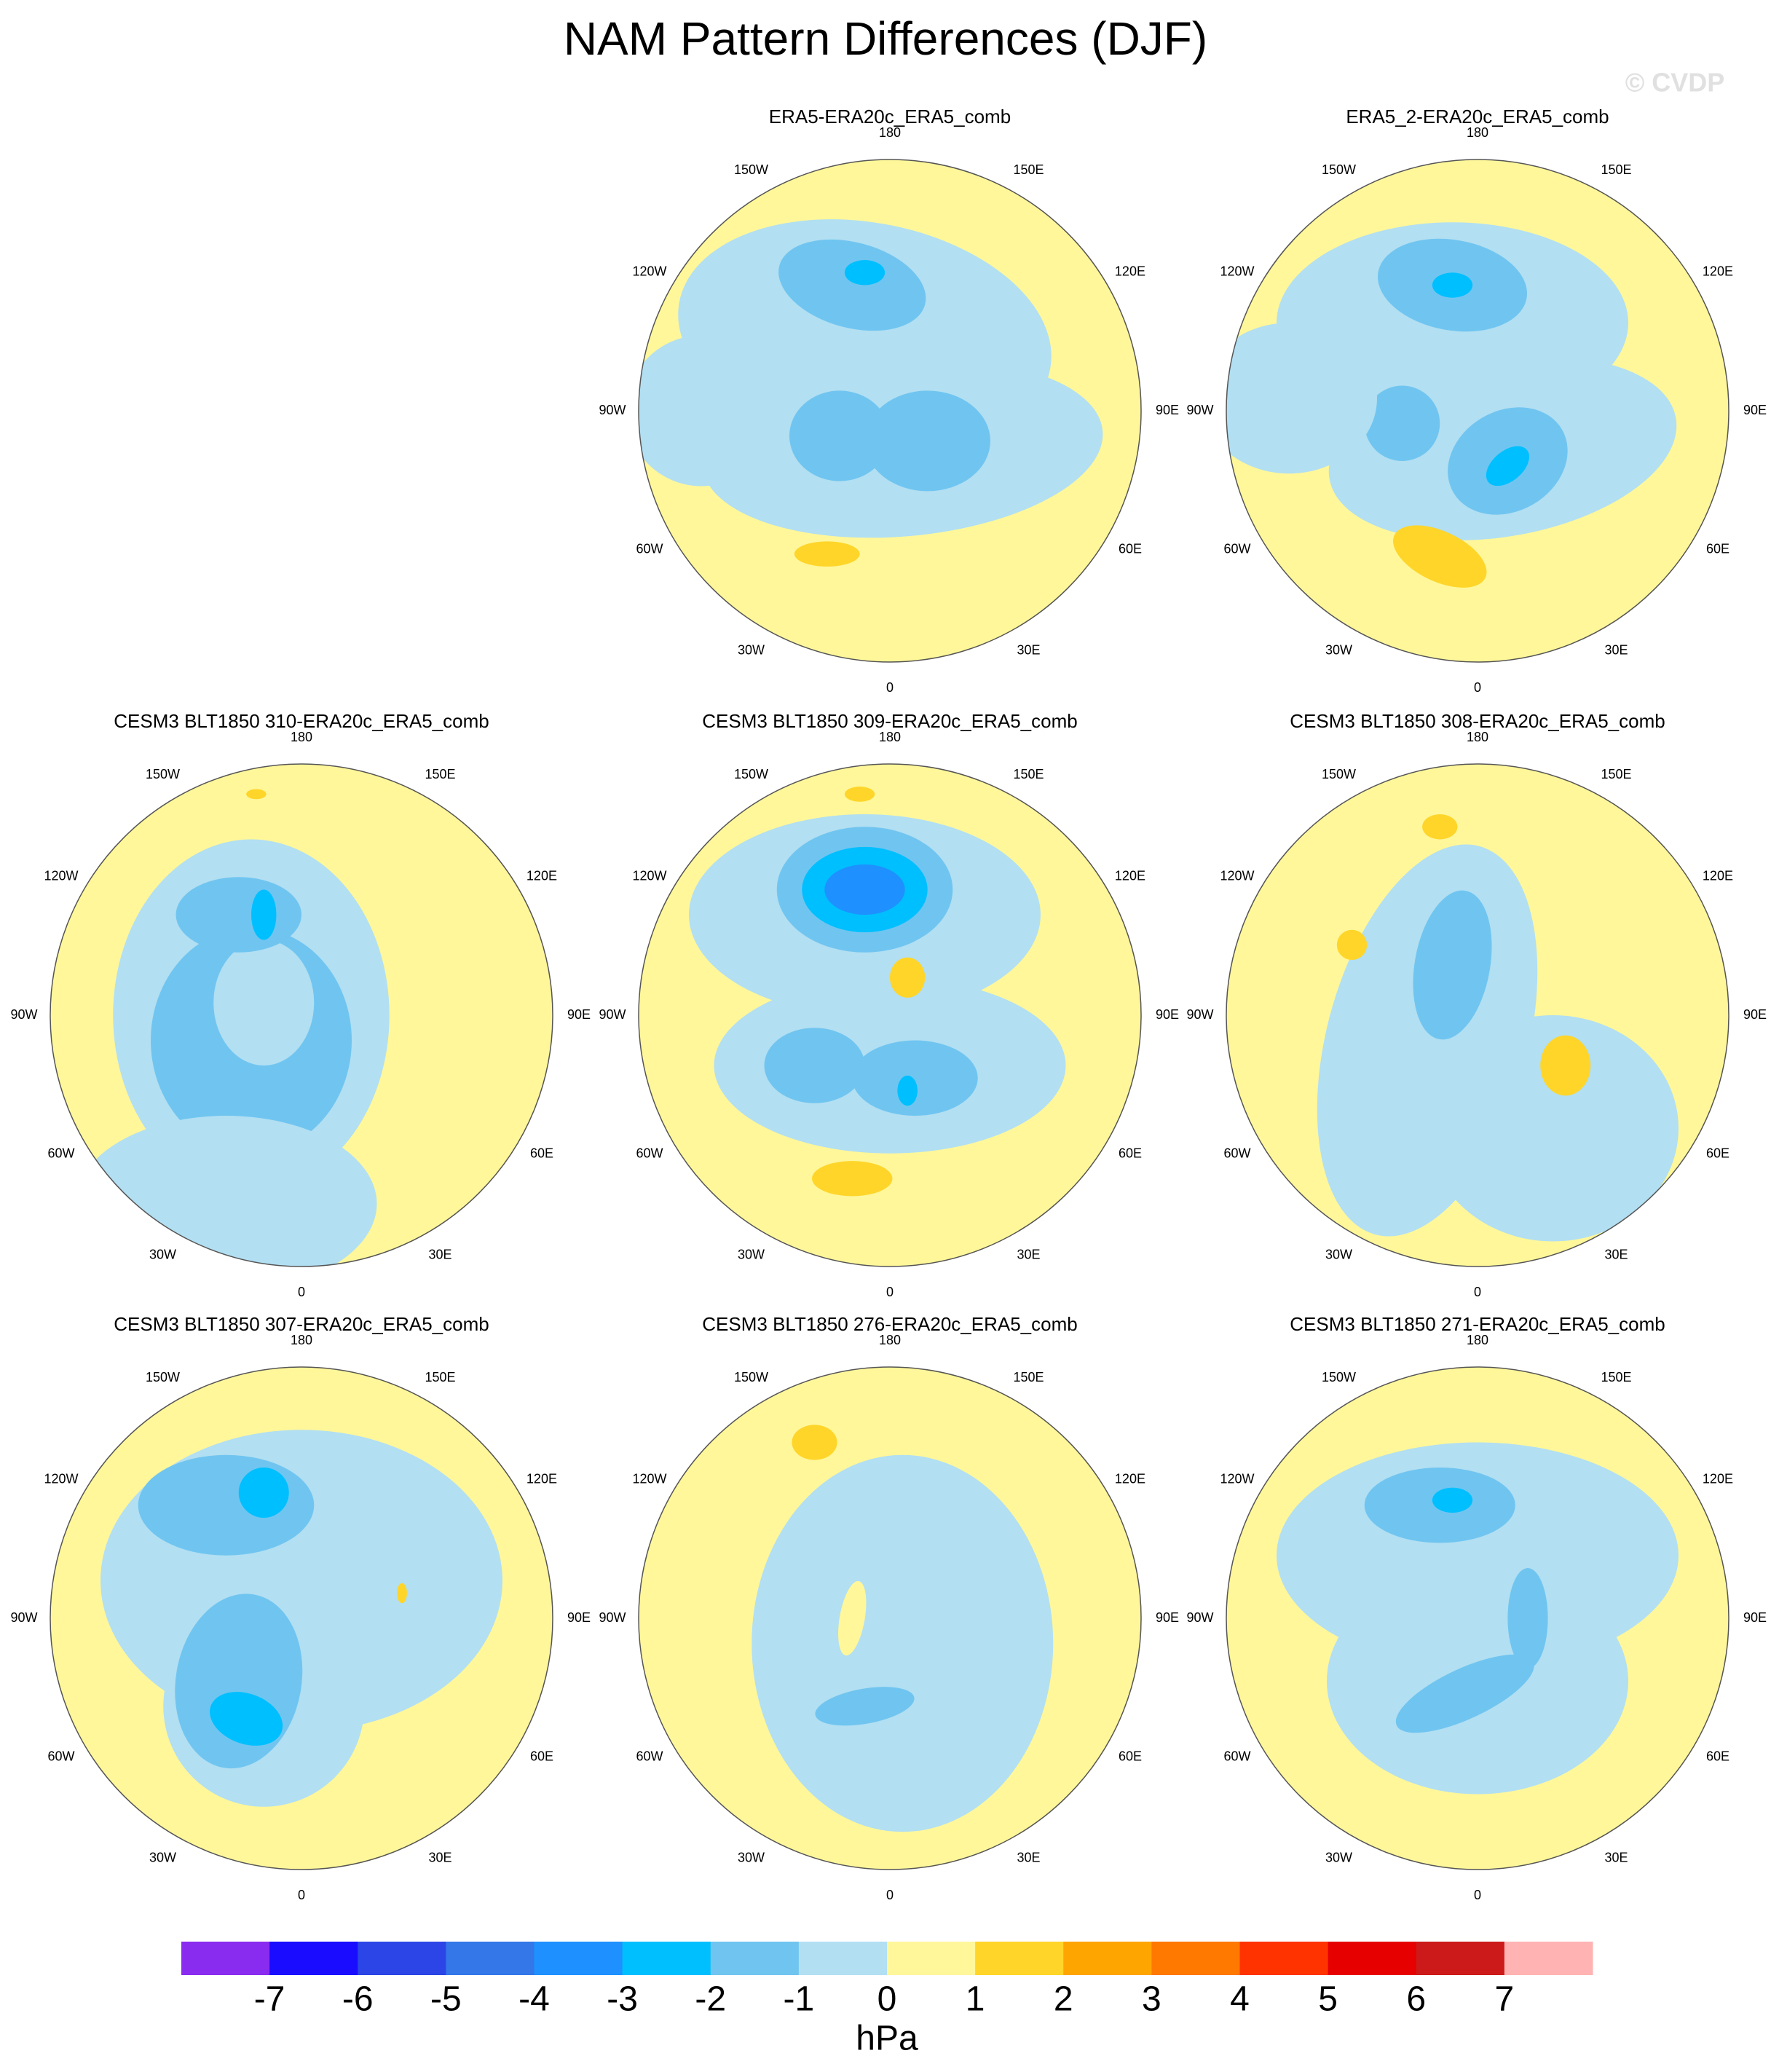 Image resolution: width=1771 pixels, height=2072 pixels. What do you see at coordinates (358, 1999) in the screenshot?
I see `colorbar-label: -6` at bounding box center [358, 1999].